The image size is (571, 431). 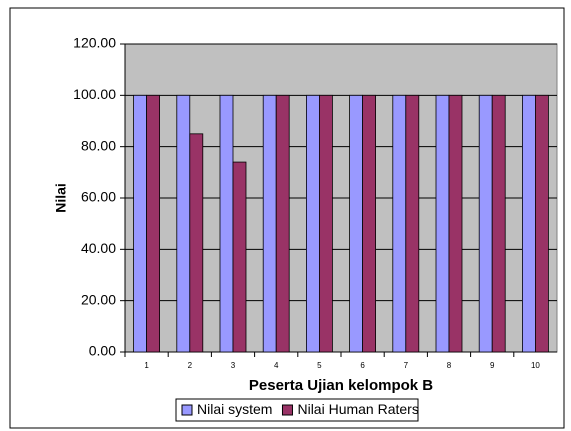 I want to click on x-tick-label: 10, so click(x=535, y=365).